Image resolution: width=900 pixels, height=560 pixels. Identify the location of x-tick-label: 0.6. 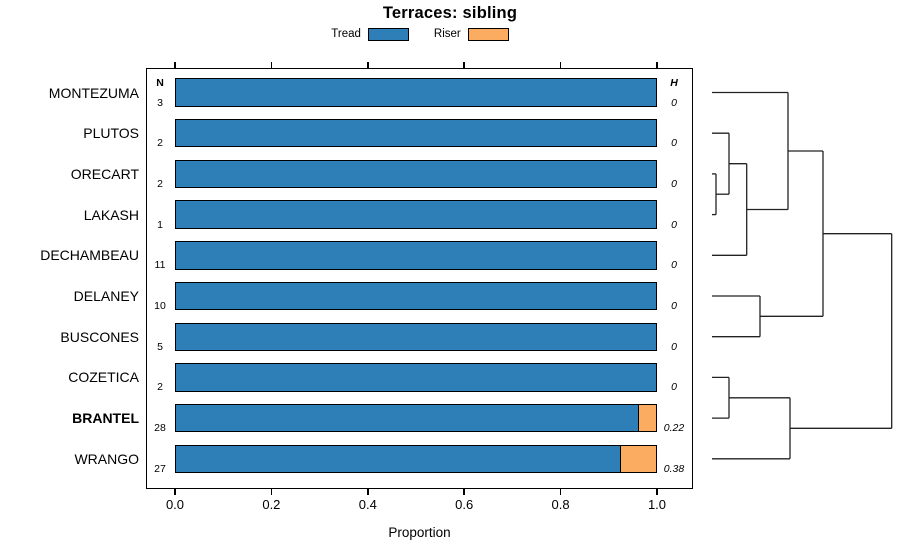
(464, 504).